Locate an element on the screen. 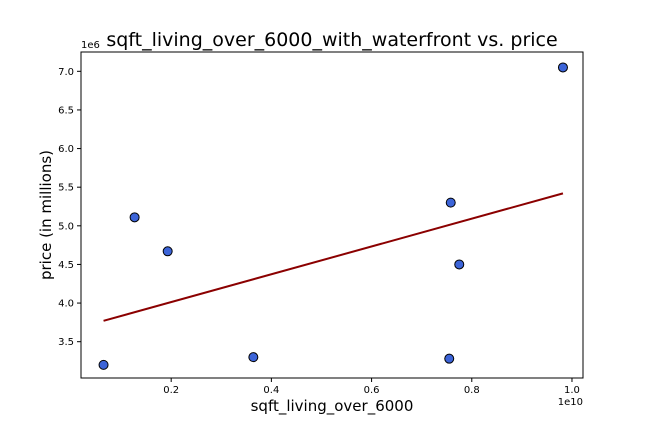 The image size is (648, 432). y-axis-offset-label: 1e6 is located at coordinates (90, 45).